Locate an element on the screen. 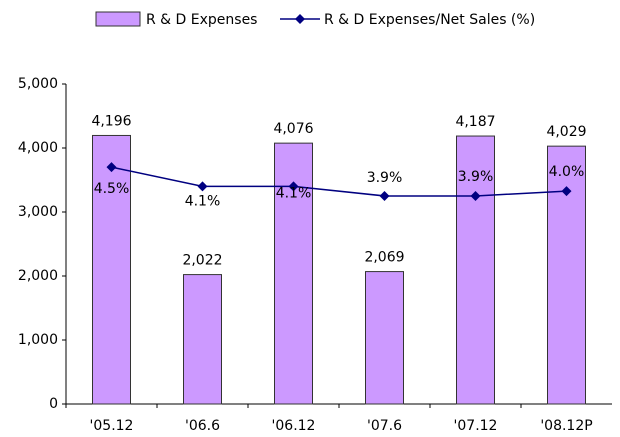 This screenshot has width=620, height=437. bar-value-label: 4,196 is located at coordinates (111, 121).